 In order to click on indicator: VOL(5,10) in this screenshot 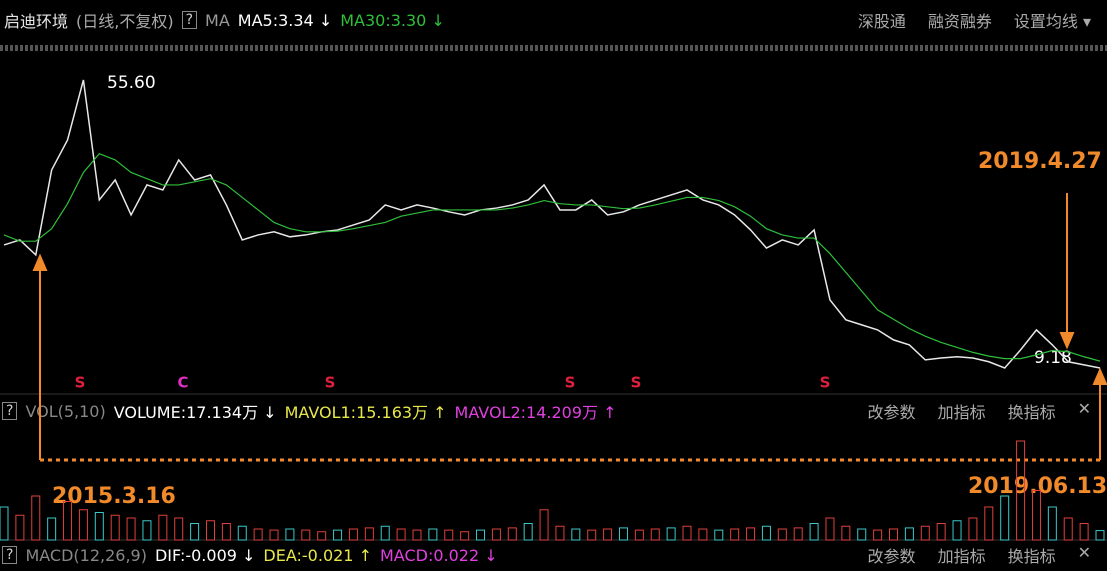, I will do `click(65, 411)`.